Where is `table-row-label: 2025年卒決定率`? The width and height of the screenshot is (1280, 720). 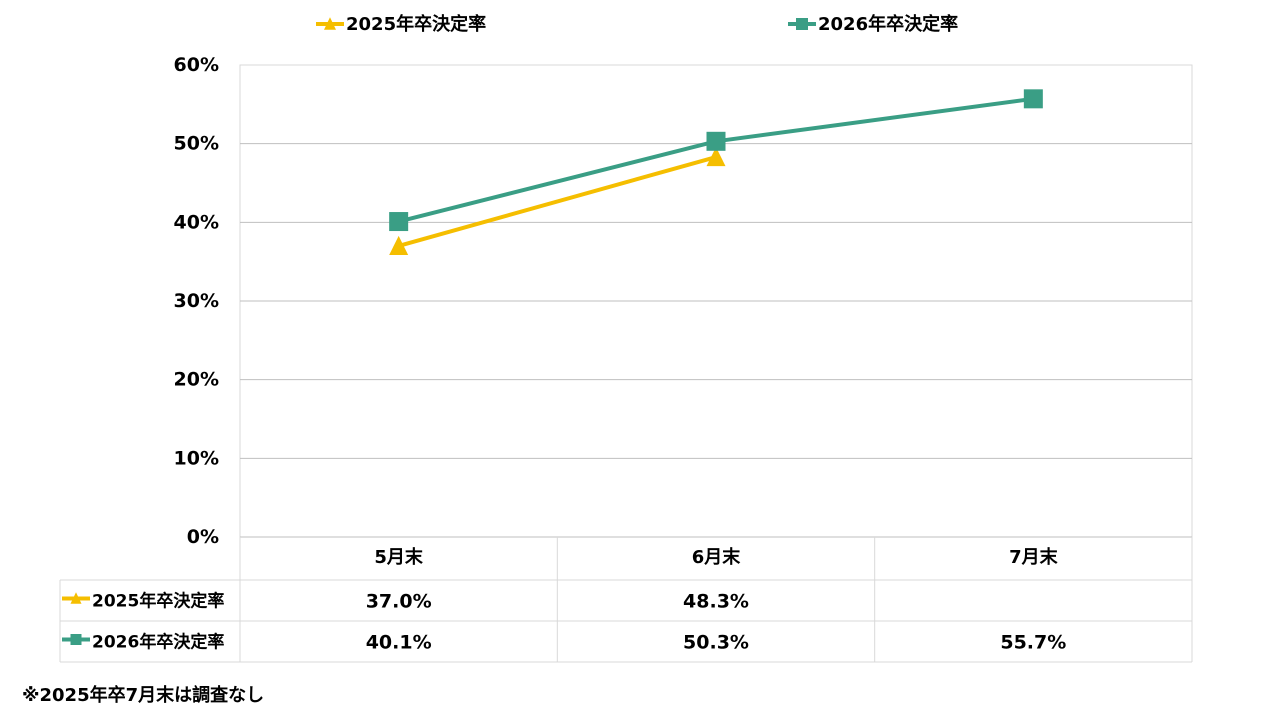 table-row-label: 2025年卒決定率 is located at coordinates (158, 601).